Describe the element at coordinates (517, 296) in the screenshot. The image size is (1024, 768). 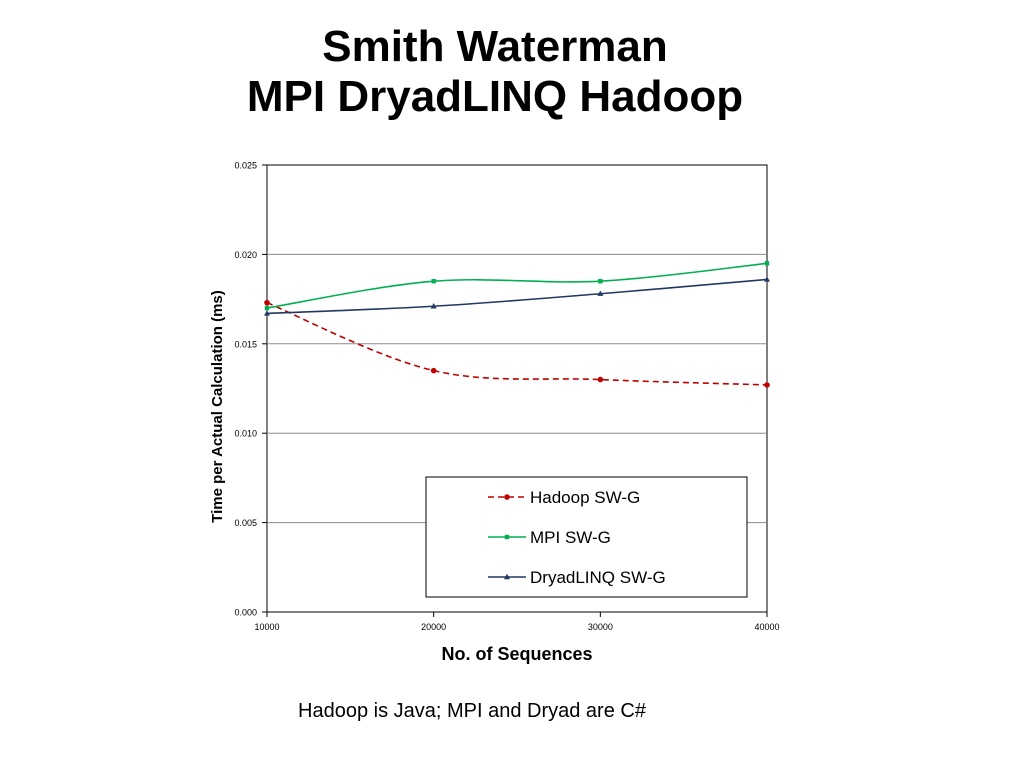
I see `series-line-dryadlinq-sw-g` at that location.